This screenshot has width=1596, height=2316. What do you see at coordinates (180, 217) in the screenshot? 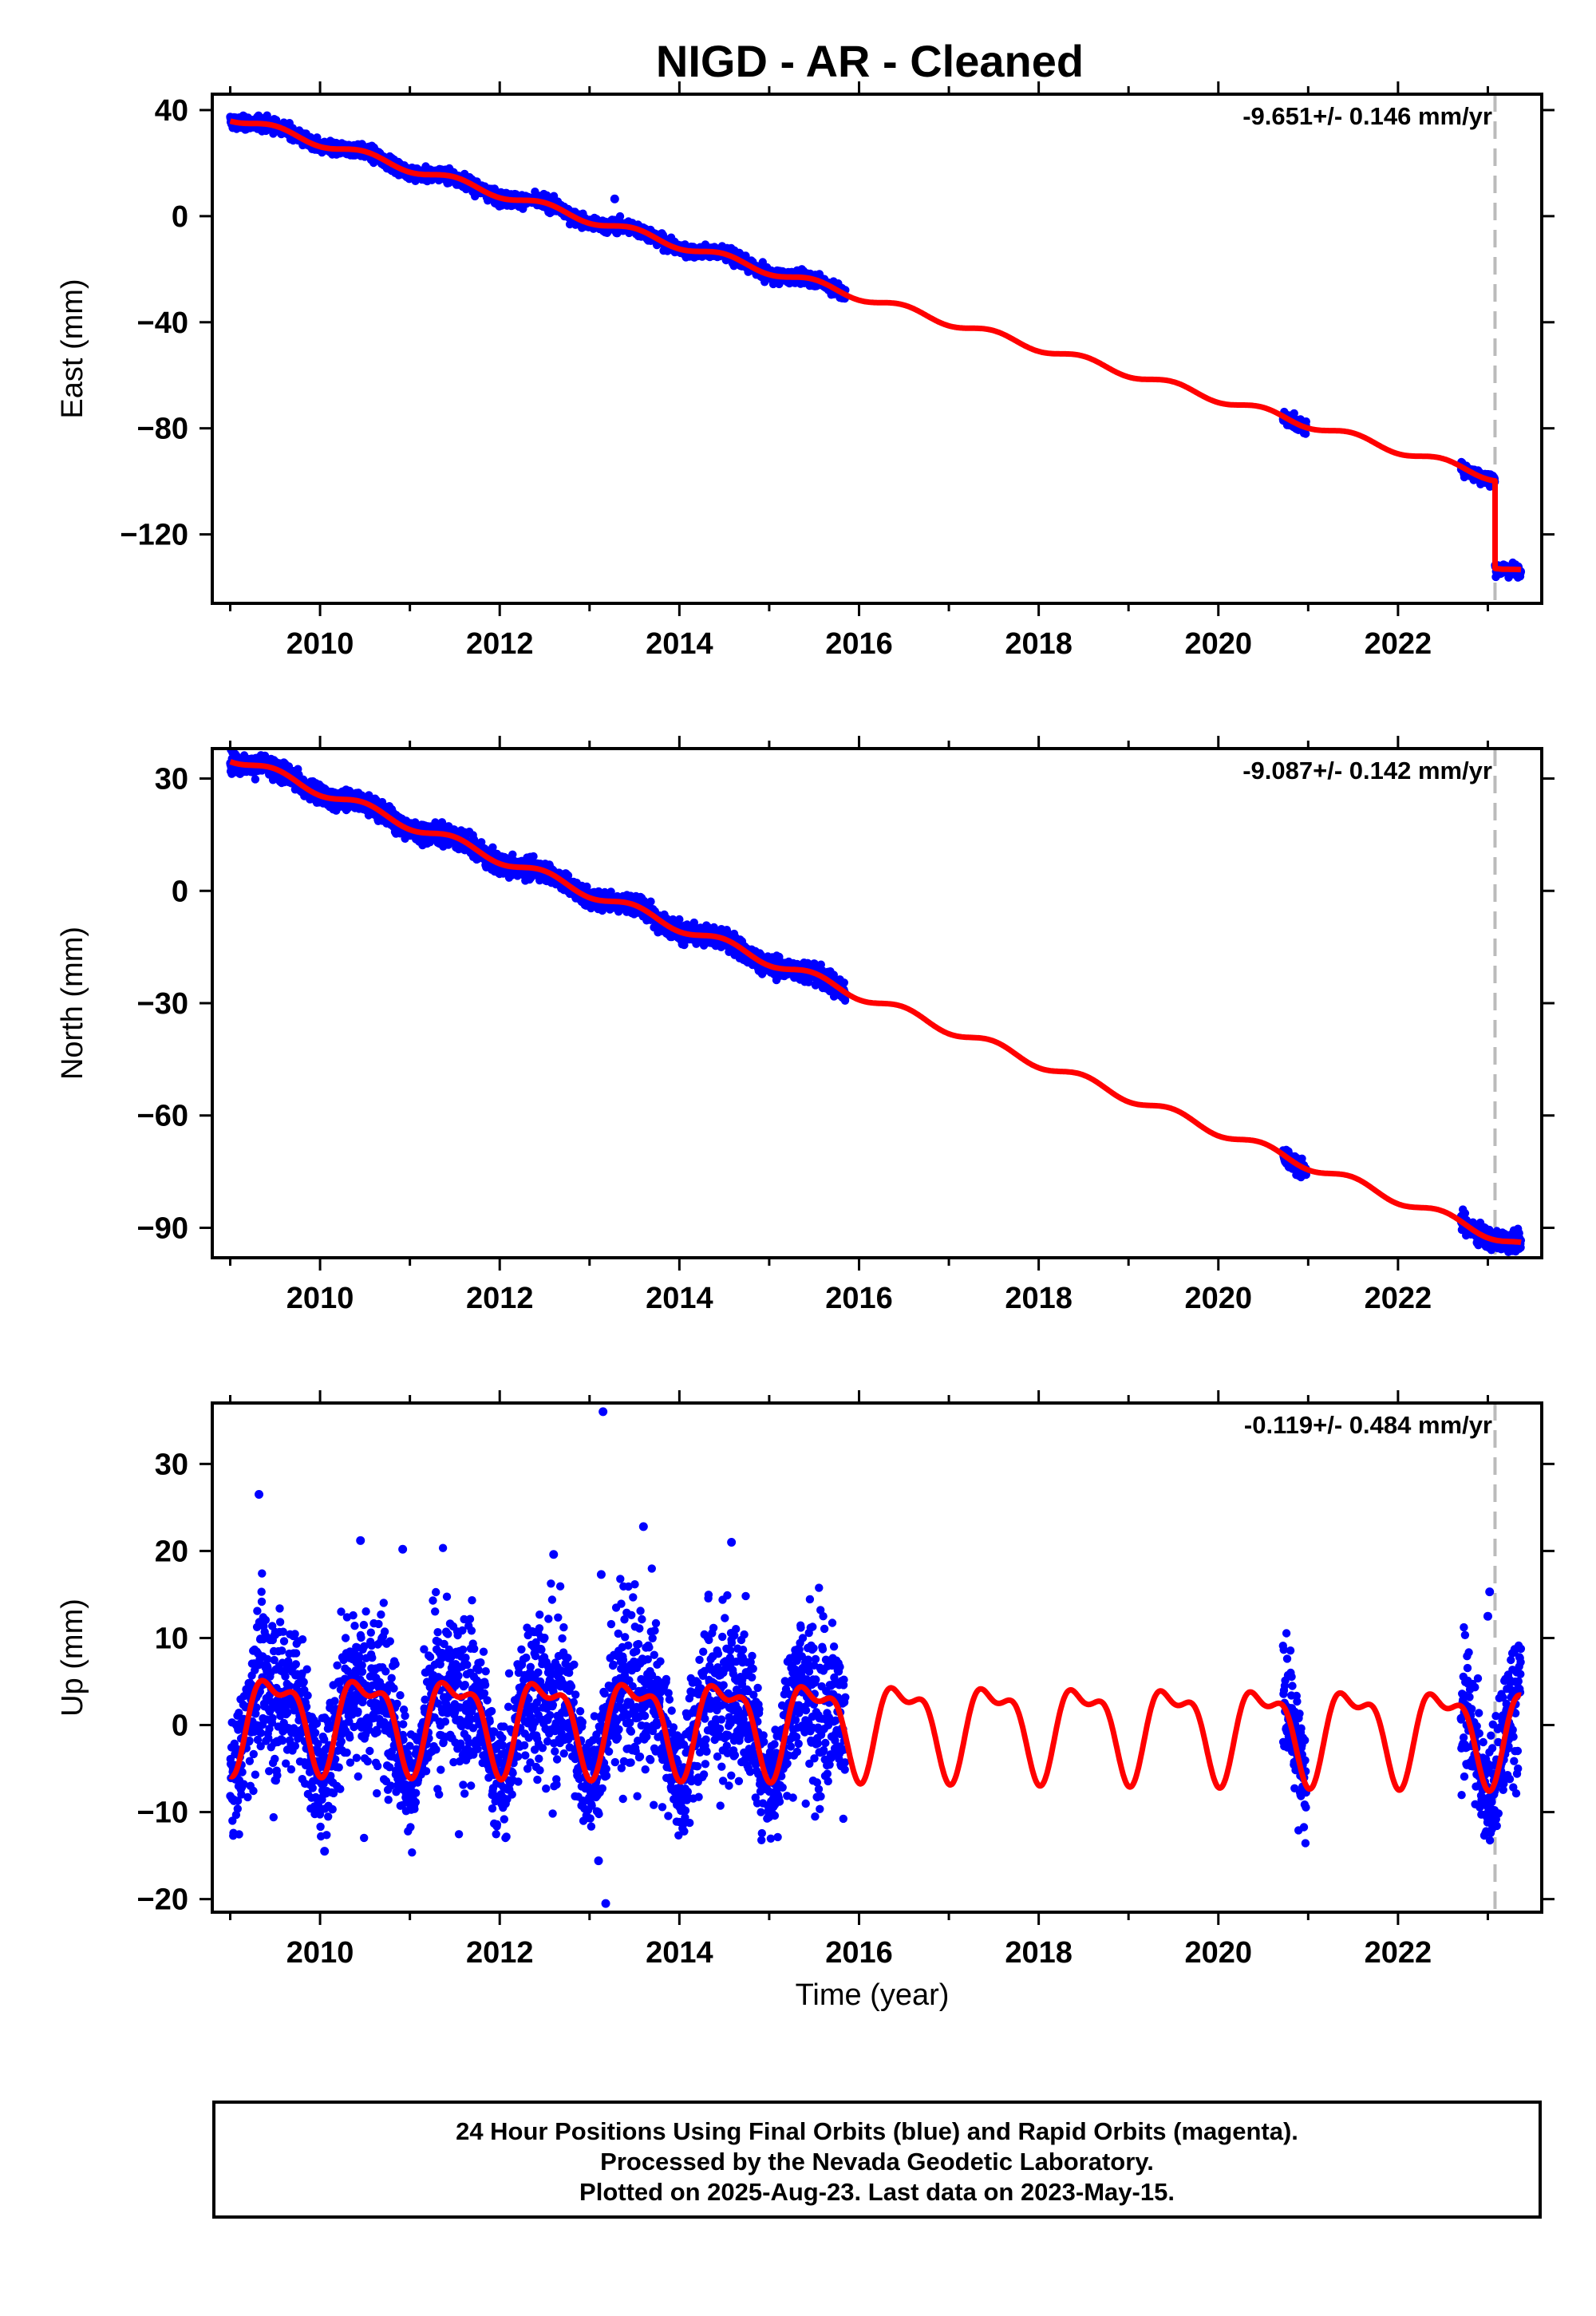
I see `y-tick-label: 0` at bounding box center [180, 217].